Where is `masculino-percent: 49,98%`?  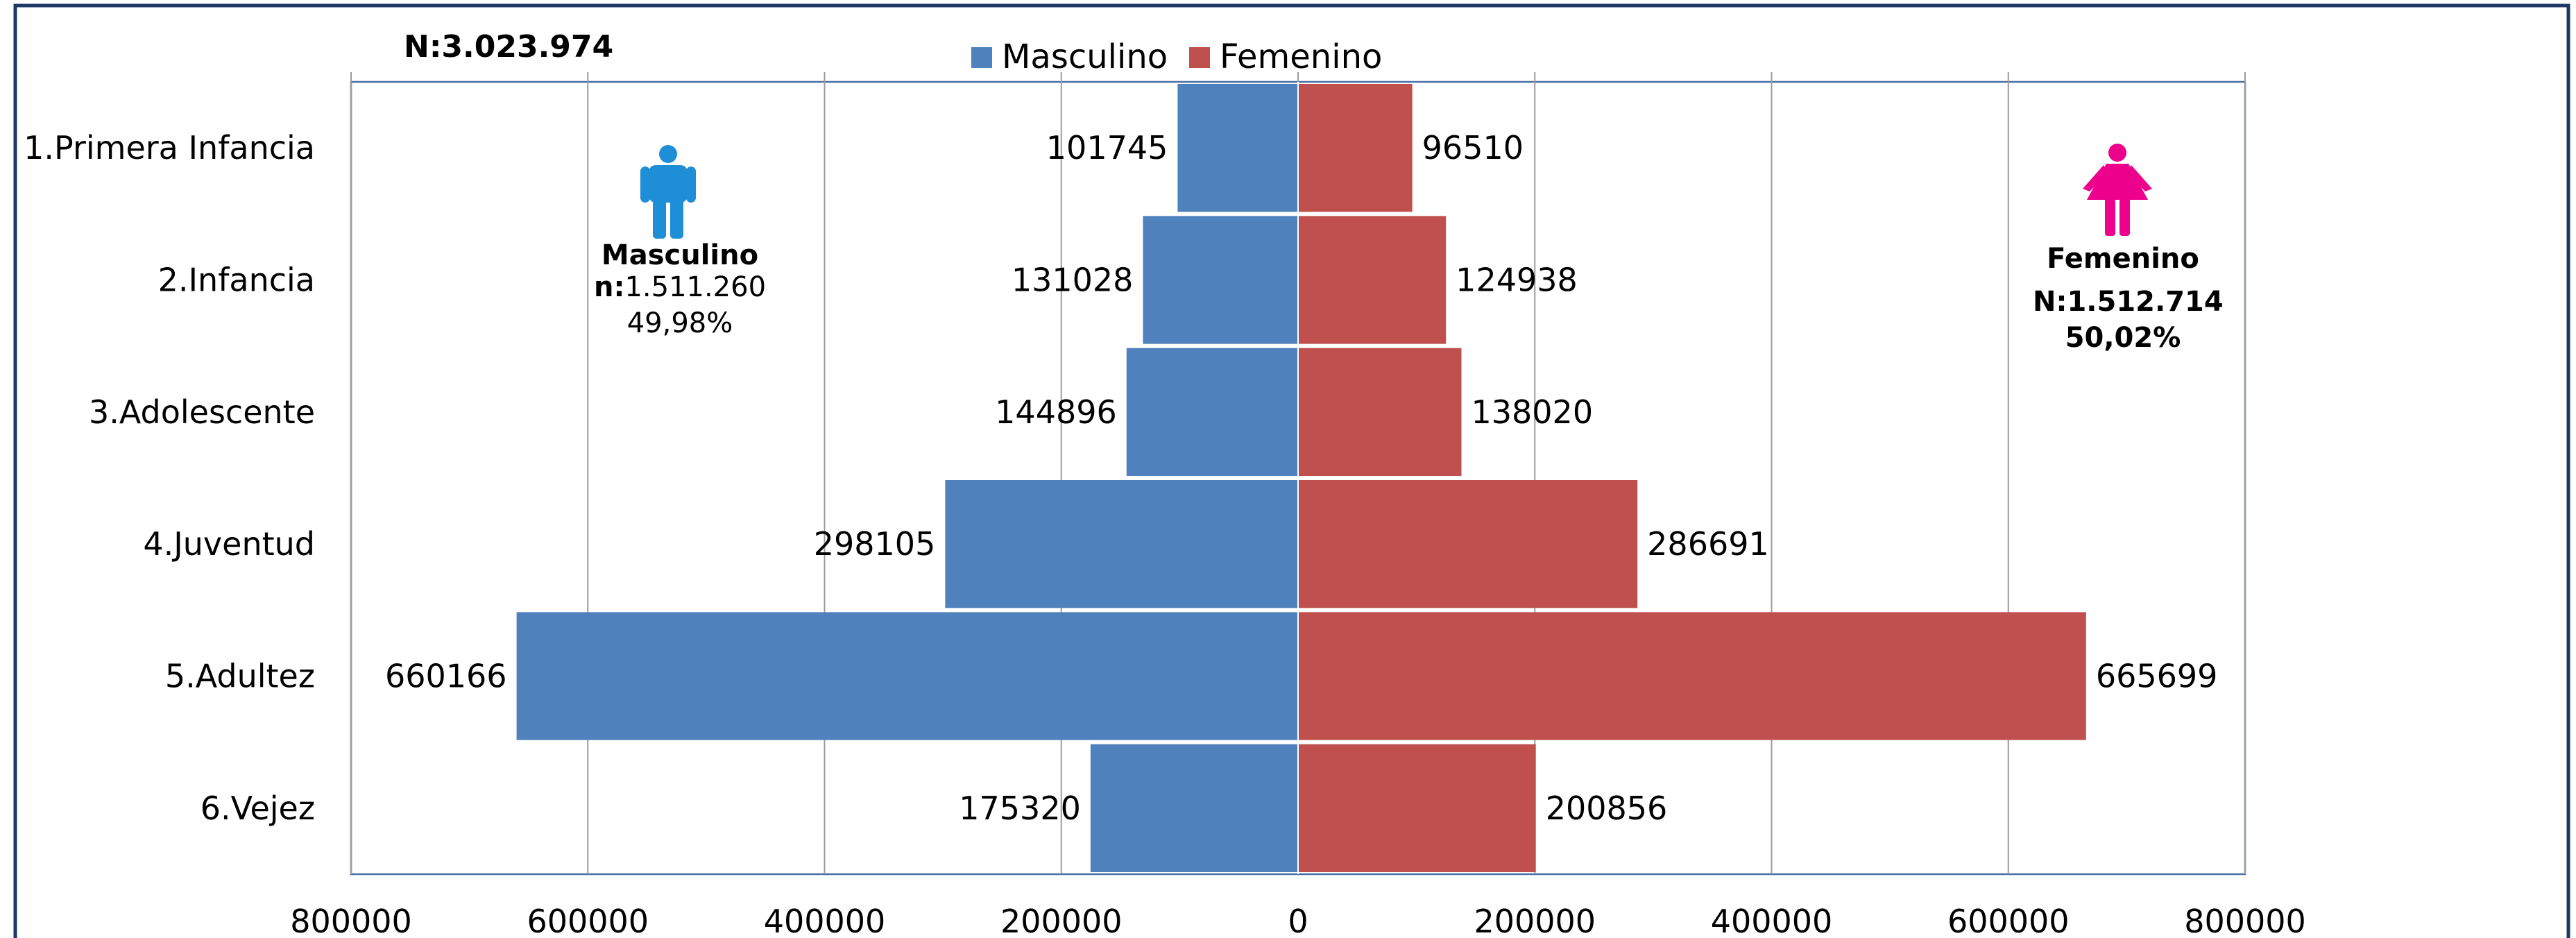
masculino-percent: 49,98% is located at coordinates (679, 323).